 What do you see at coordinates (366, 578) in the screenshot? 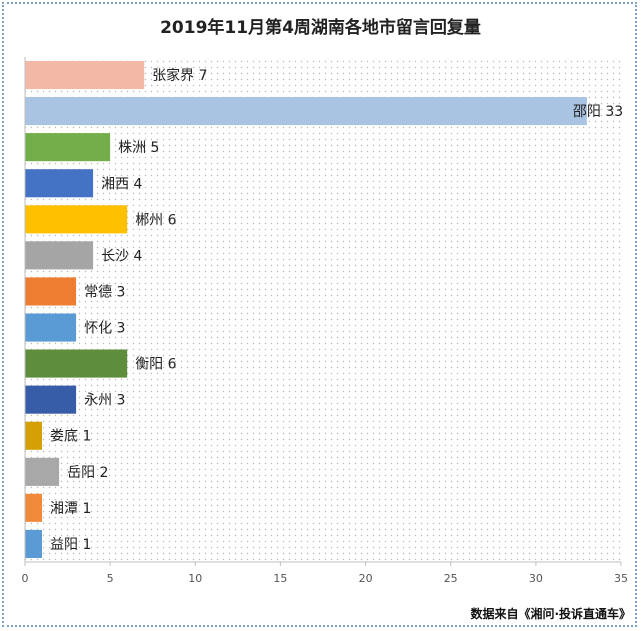
I see `x-tick-label-5: 20` at bounding box center [366, 578].